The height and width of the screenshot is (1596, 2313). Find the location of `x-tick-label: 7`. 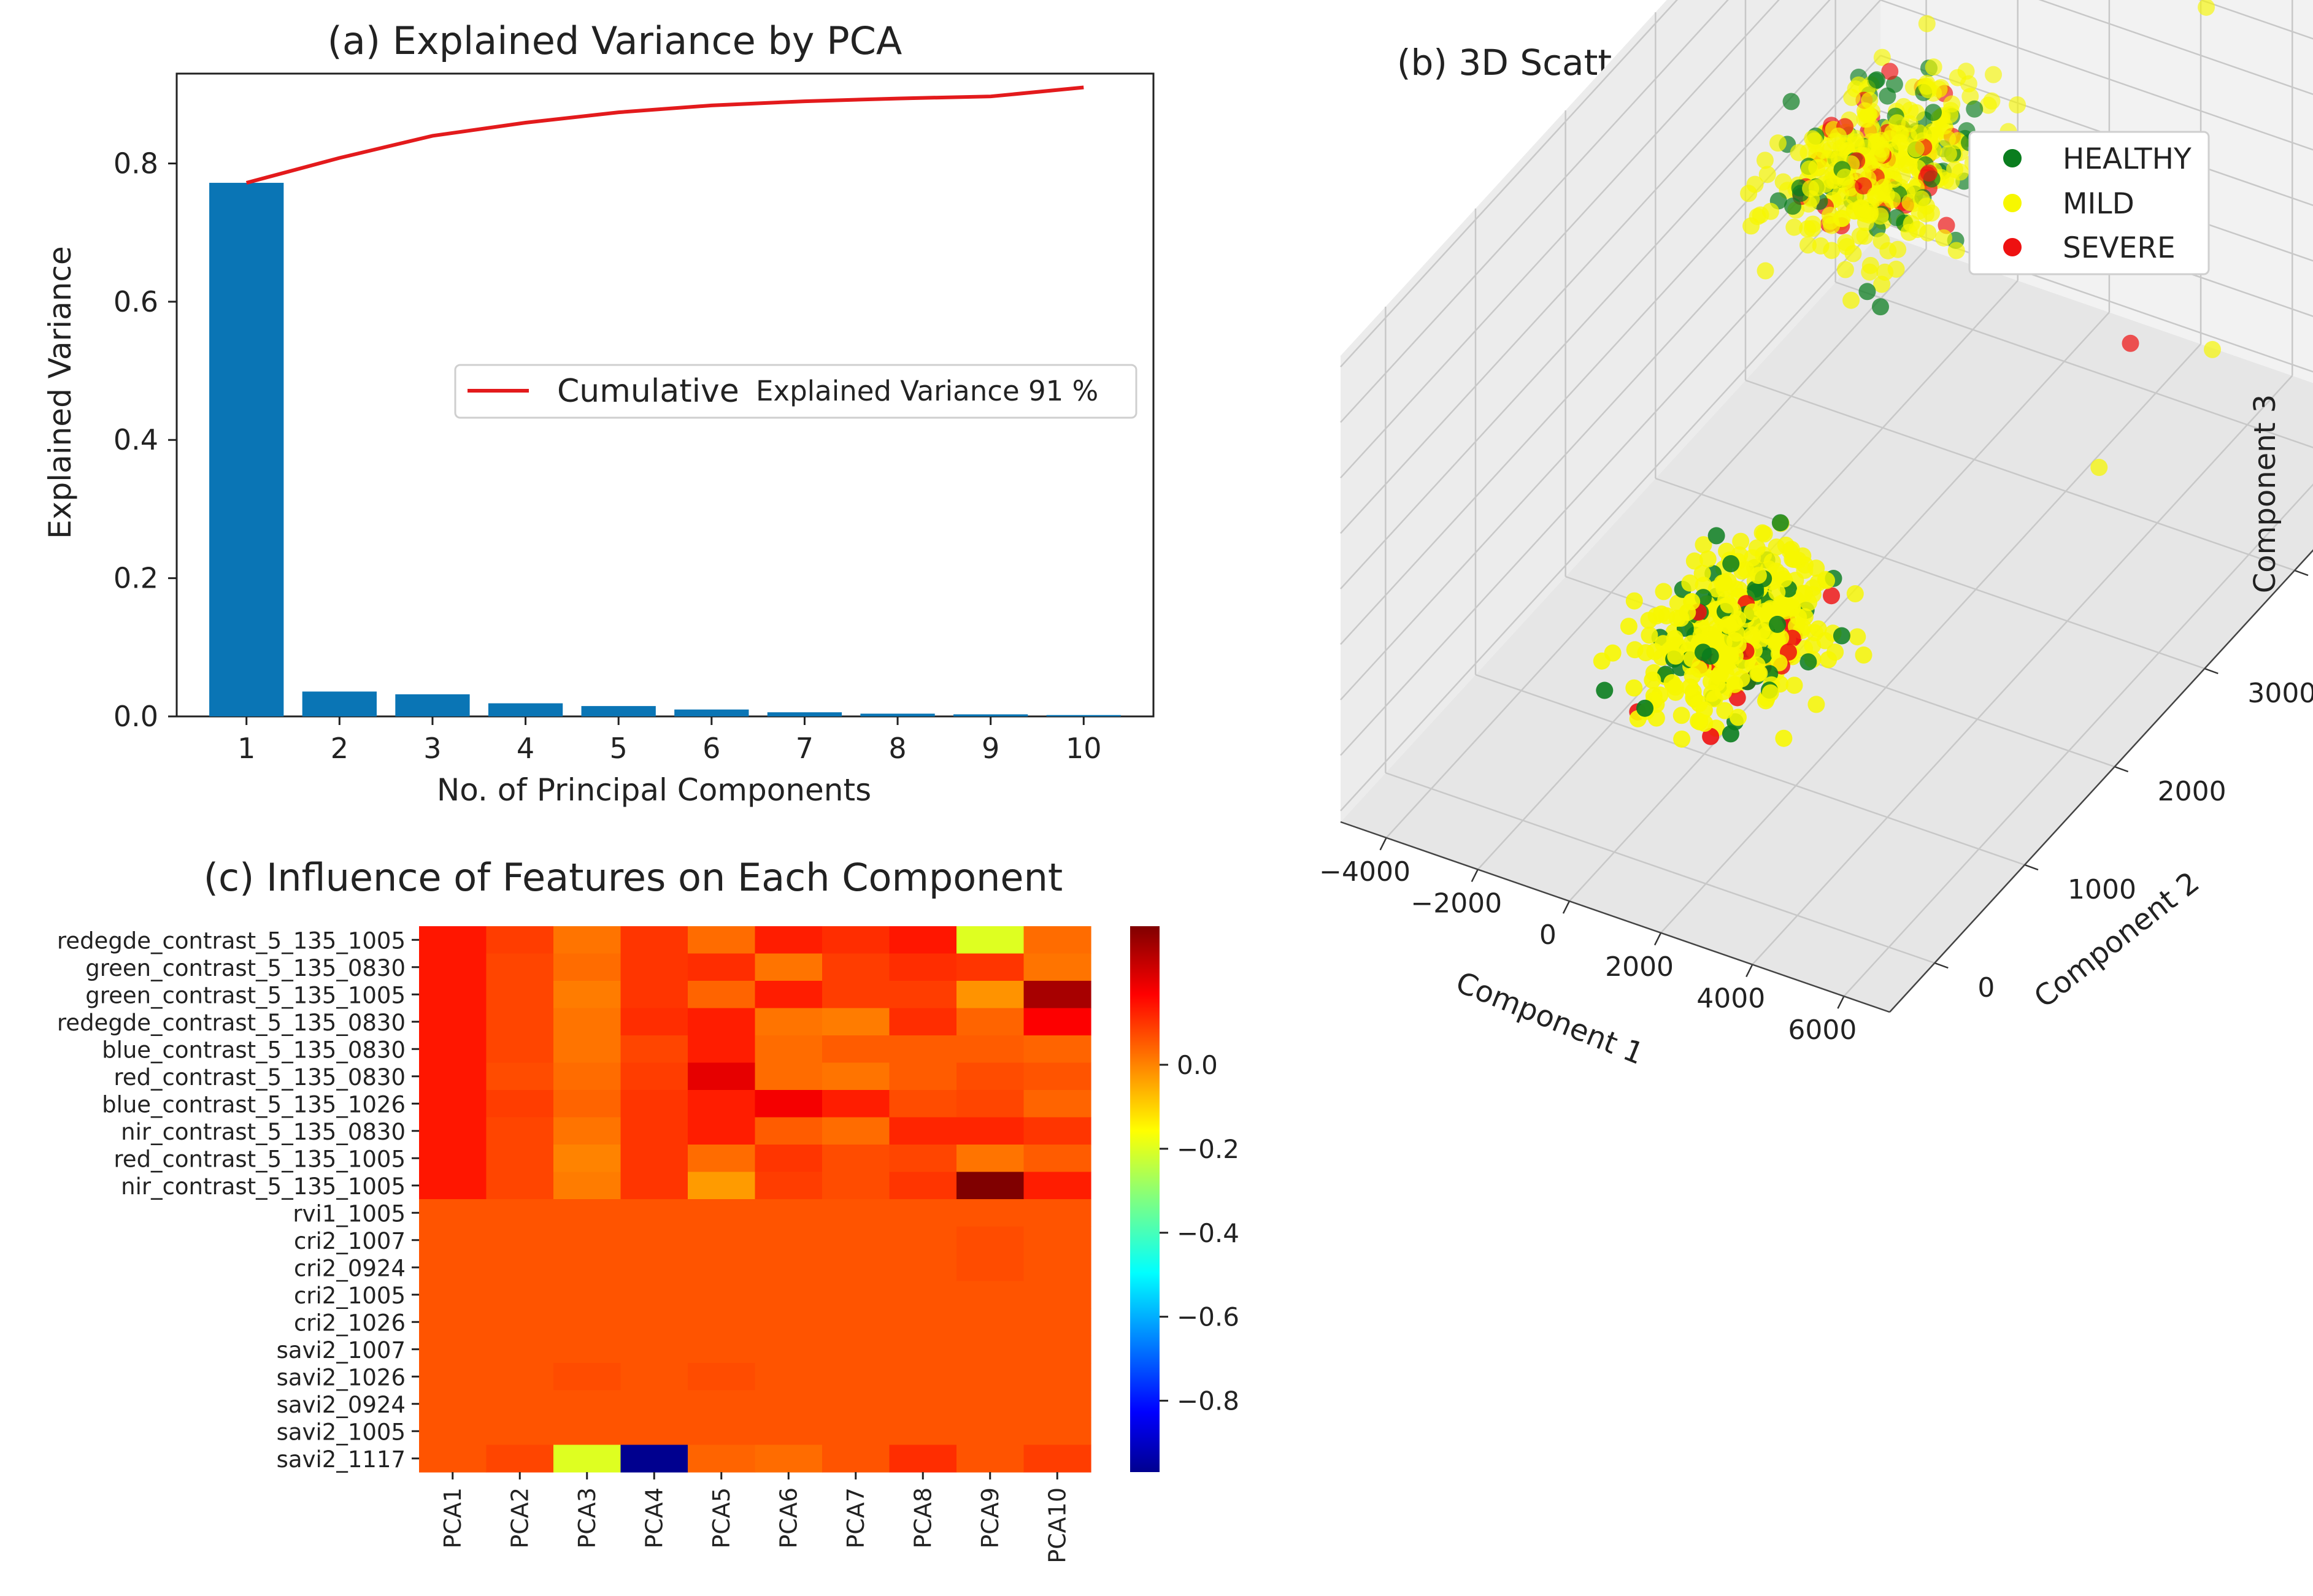

x-tick-label: 7 is located at coordinates (805, 748).